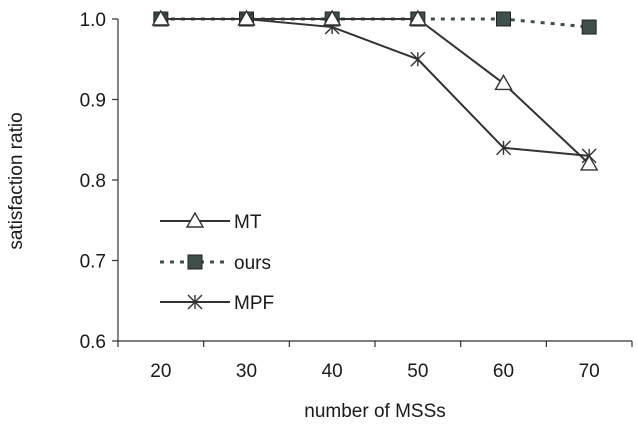 This screenshot has height=424, width=637. Describe the element at coordinates (160, 371) in the screenshot. I see `x-tick-label: 20` at that location.